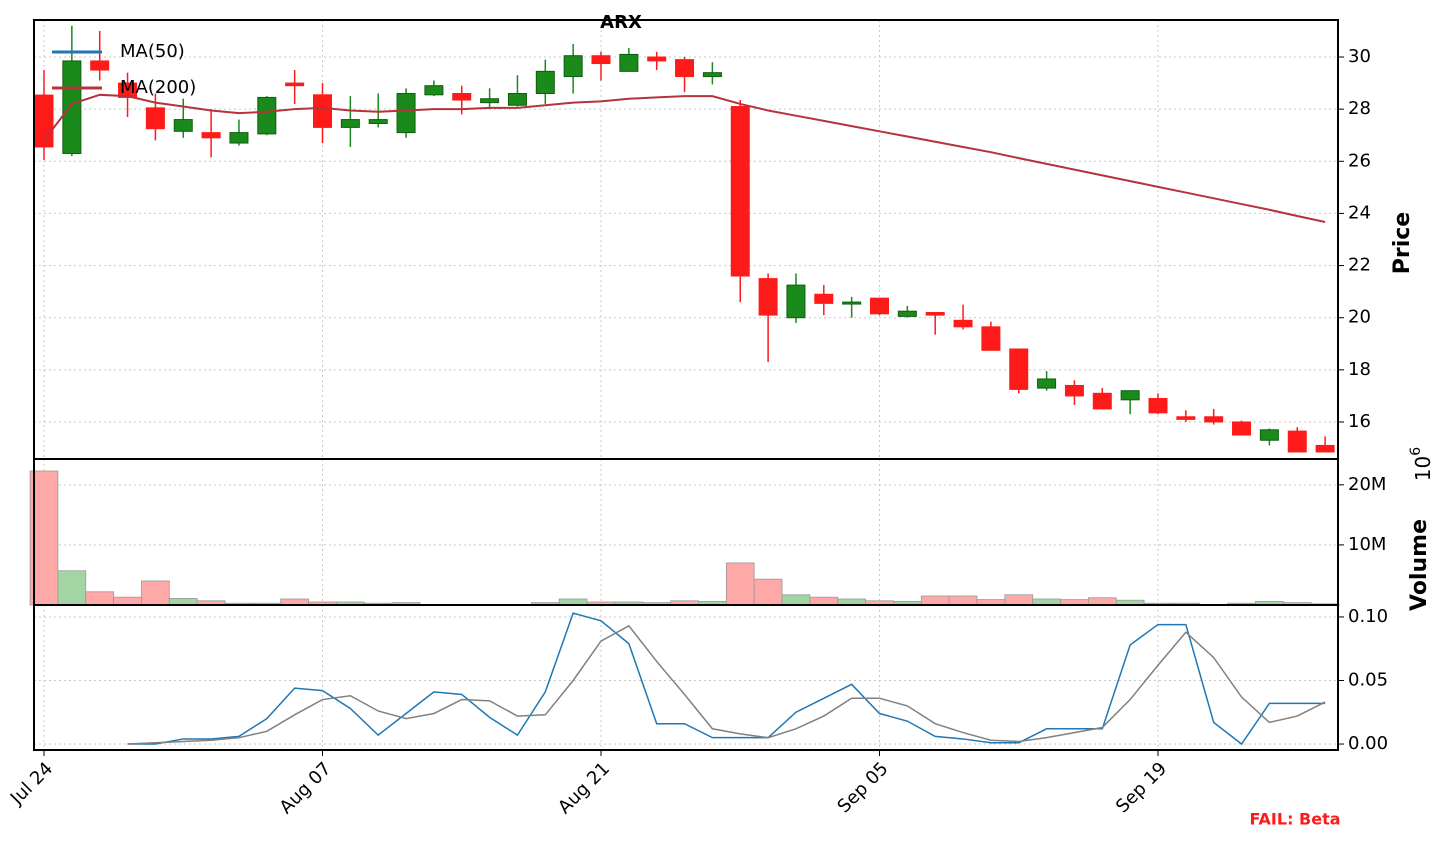 This screenshot has height=857, width=1452. Describe the element at coordinates (584, 788) in the screenshot. I see `x-tick-label: Aug 21` at that location.